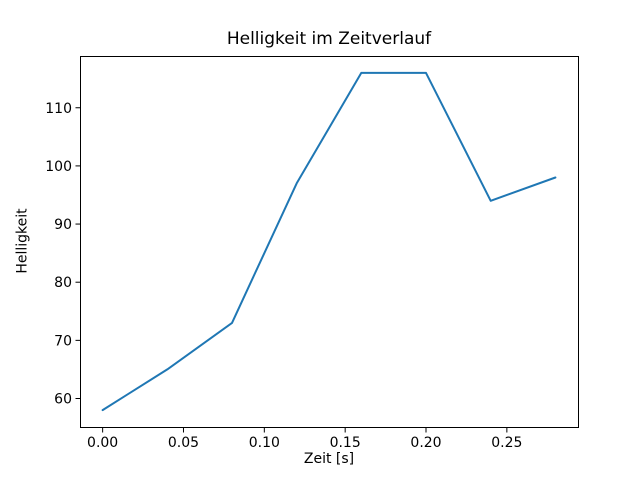  Describe the element at coordinates (63, 400) in the screenshot. I see `y-tick-label: 60` at that location.